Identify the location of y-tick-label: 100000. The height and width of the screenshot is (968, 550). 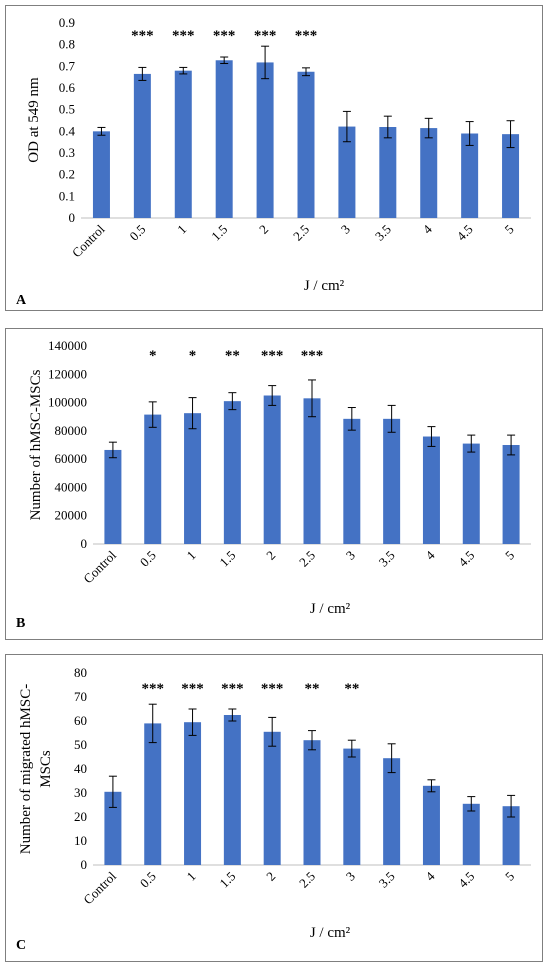
(67, 402).